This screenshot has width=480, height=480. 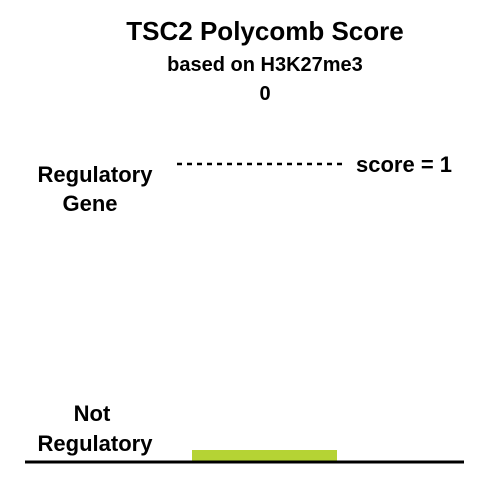 I want to click on y-tick-label-bottom-line1: Not, so click(x=92, y=413).